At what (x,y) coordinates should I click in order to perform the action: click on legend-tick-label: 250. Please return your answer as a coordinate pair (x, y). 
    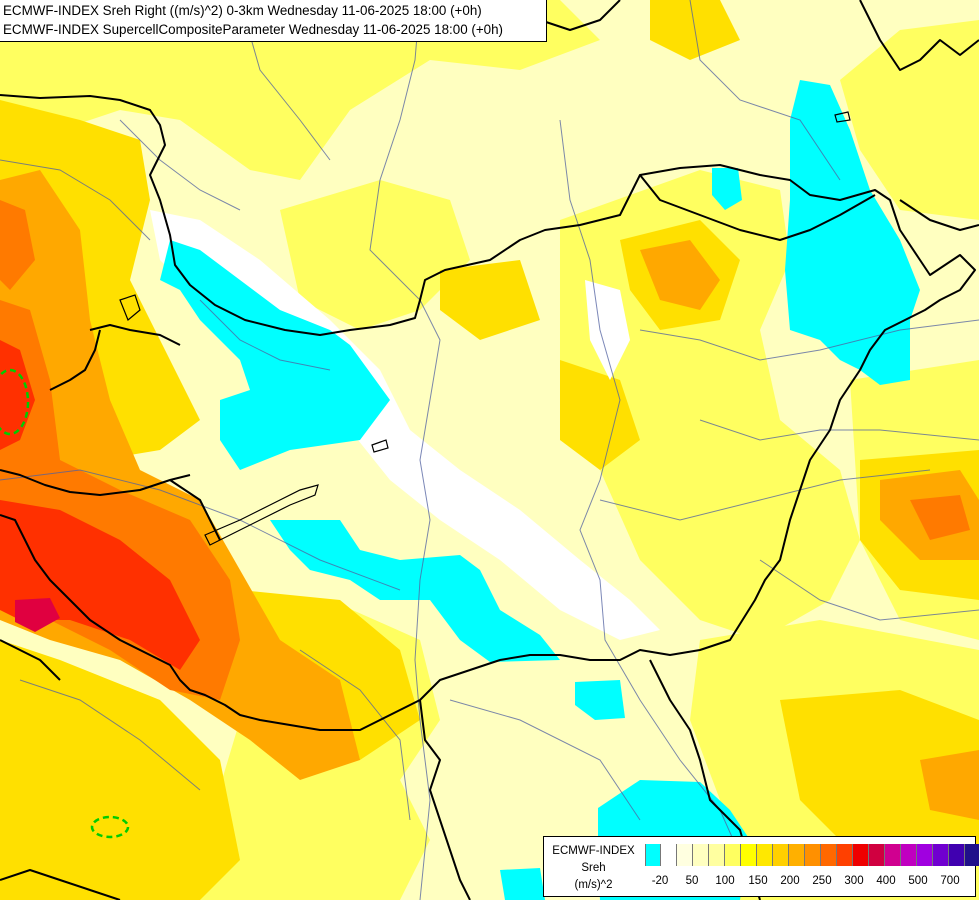
    Looking at the image, I should click on (822, 881).